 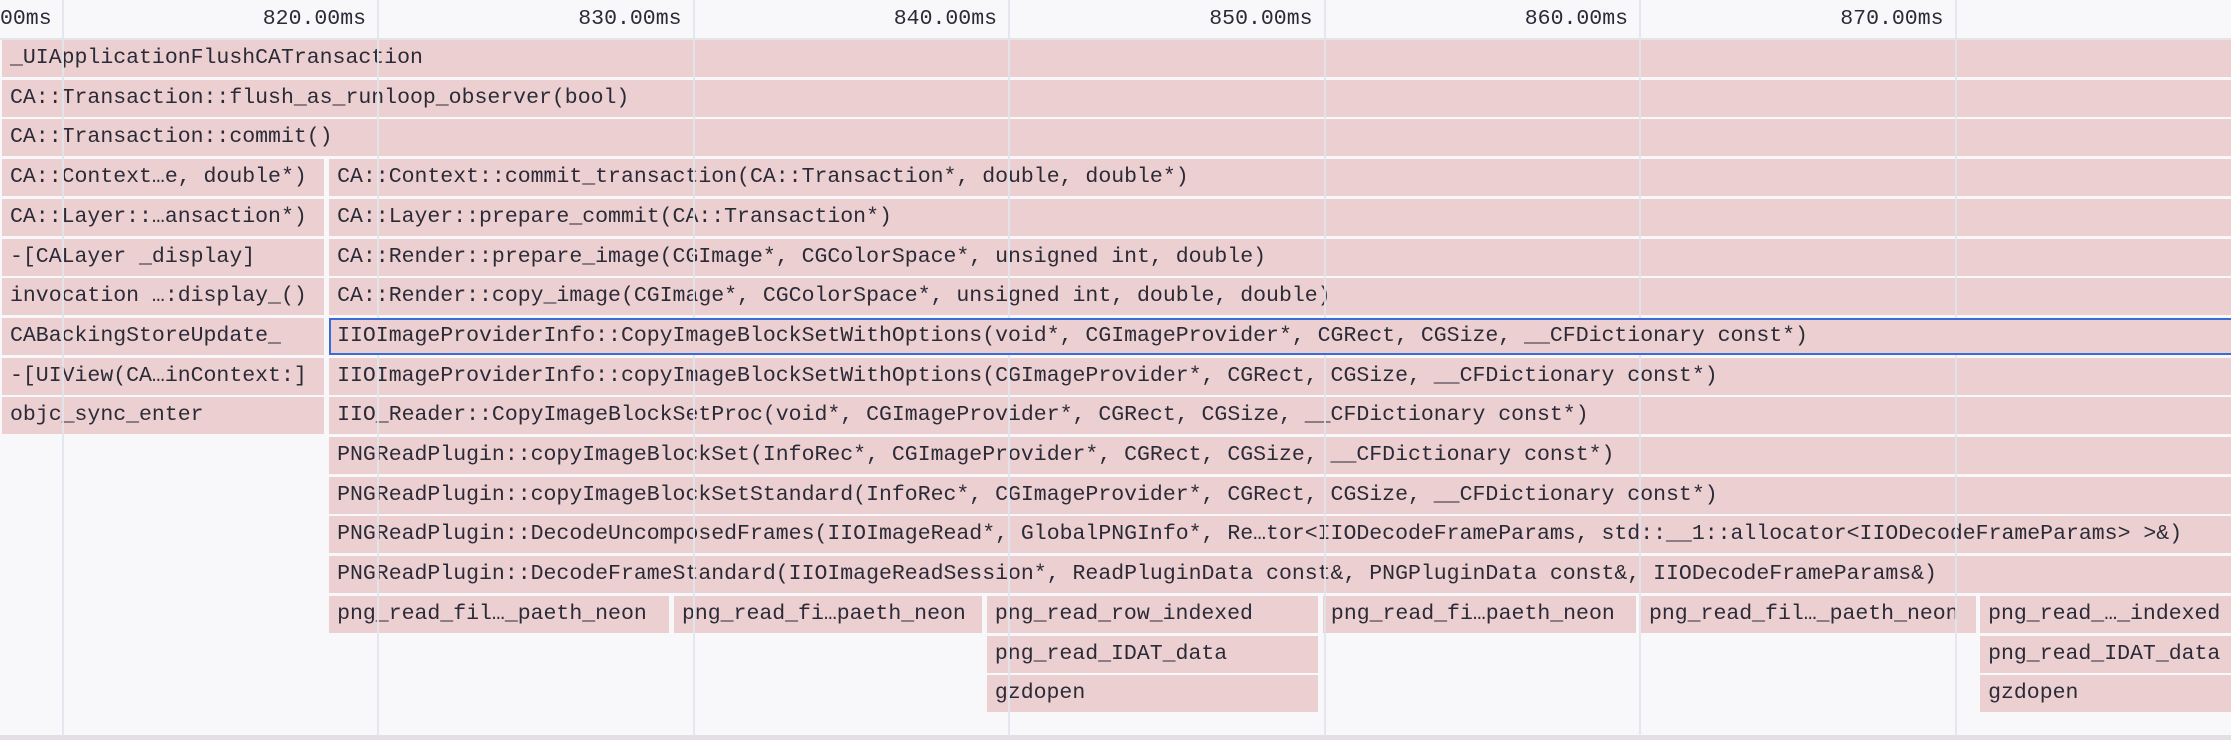 What do you see at coordinates (163, 257) in the screenshot?
I see `flame-frame: -[CALayer _display]` at bounding box center [163, 257].